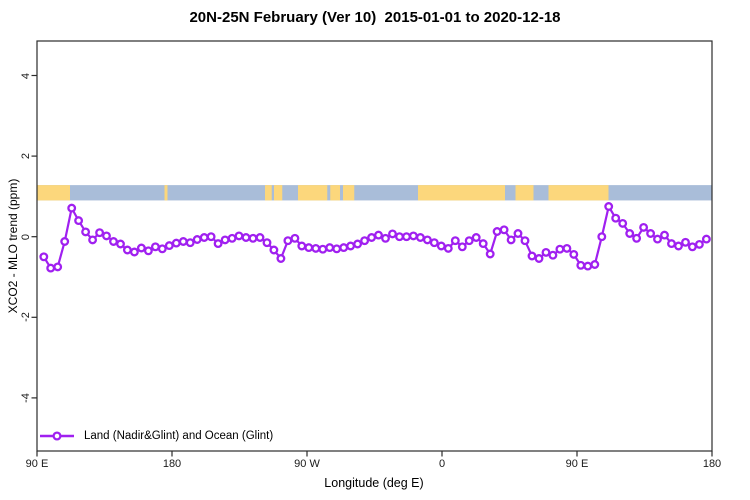 This screenshot has height=500, width=750. I want to click on x-tick-label: 90 W, so click(307, 464).